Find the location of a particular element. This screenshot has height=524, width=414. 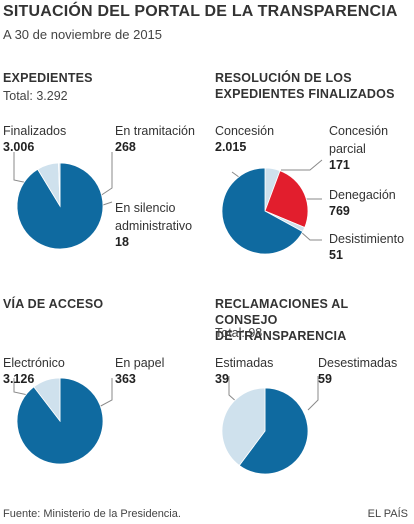

slice-label-finalizados: Finalizados 3.006 is located at coordinates (34, 138).